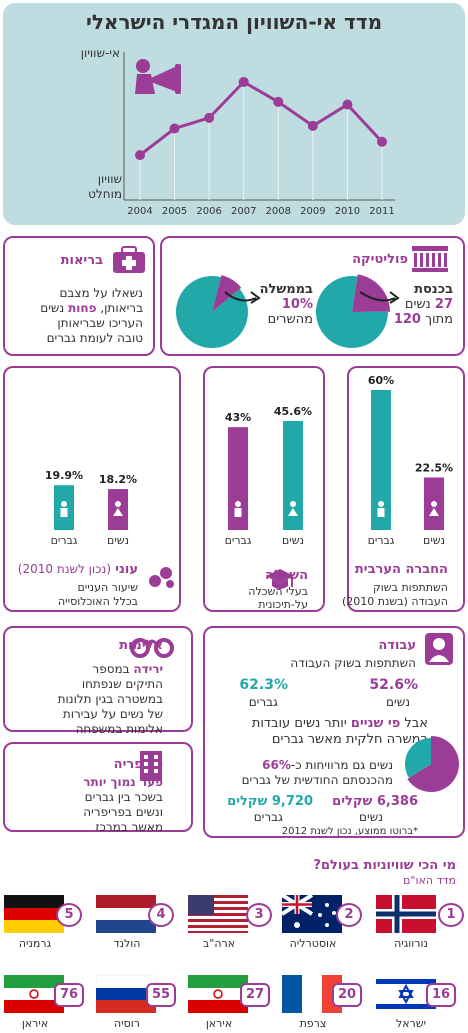 The width and height of the screenshot is (468, 1033). Describe the element at coordinates (64, 475) in the screenshot. I see `bar-value-label: 19.9%` at that location.